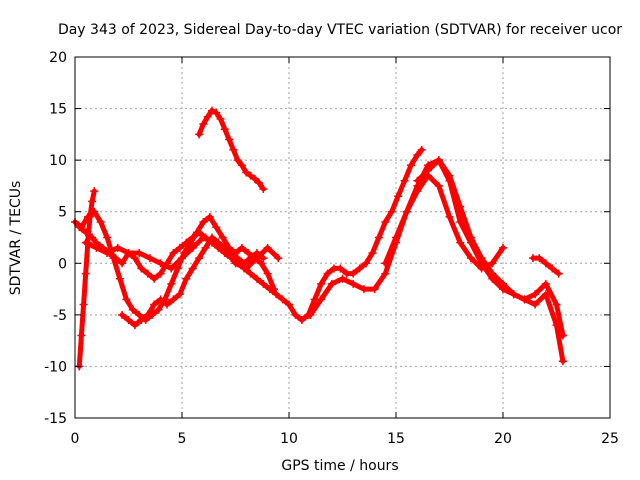 The image size is (640, 480). What do you see at coordinates (62, 213) in the screenshot?
I see `y-tick-label: 5` at bounding box center [62, 213].